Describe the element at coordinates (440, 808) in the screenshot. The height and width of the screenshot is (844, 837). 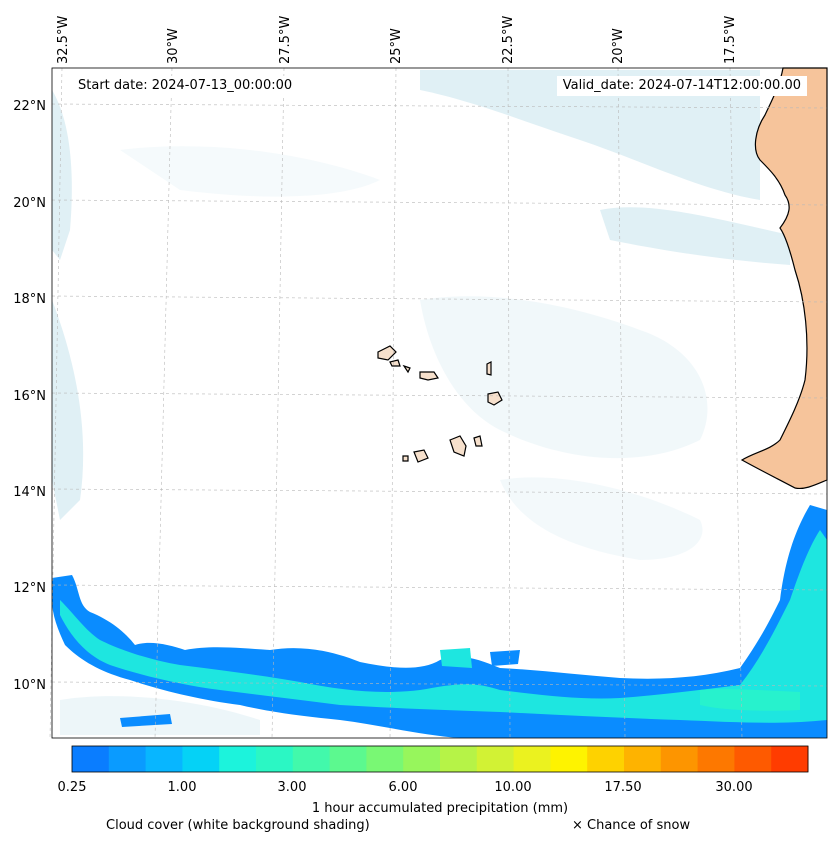
I see `colorbar-title: 1 hour accumulated precipitation (mm)` at that location.